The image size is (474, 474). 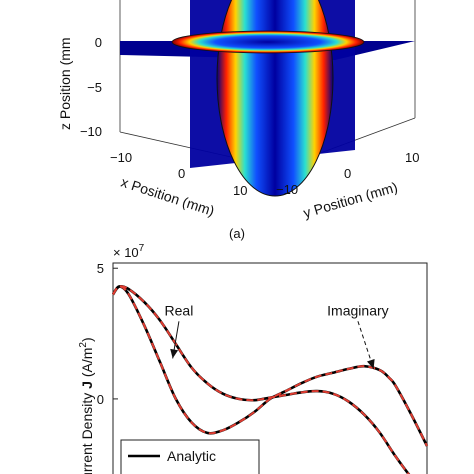 I want to click on y-tick-label: 5, so click(x=100, y=268).